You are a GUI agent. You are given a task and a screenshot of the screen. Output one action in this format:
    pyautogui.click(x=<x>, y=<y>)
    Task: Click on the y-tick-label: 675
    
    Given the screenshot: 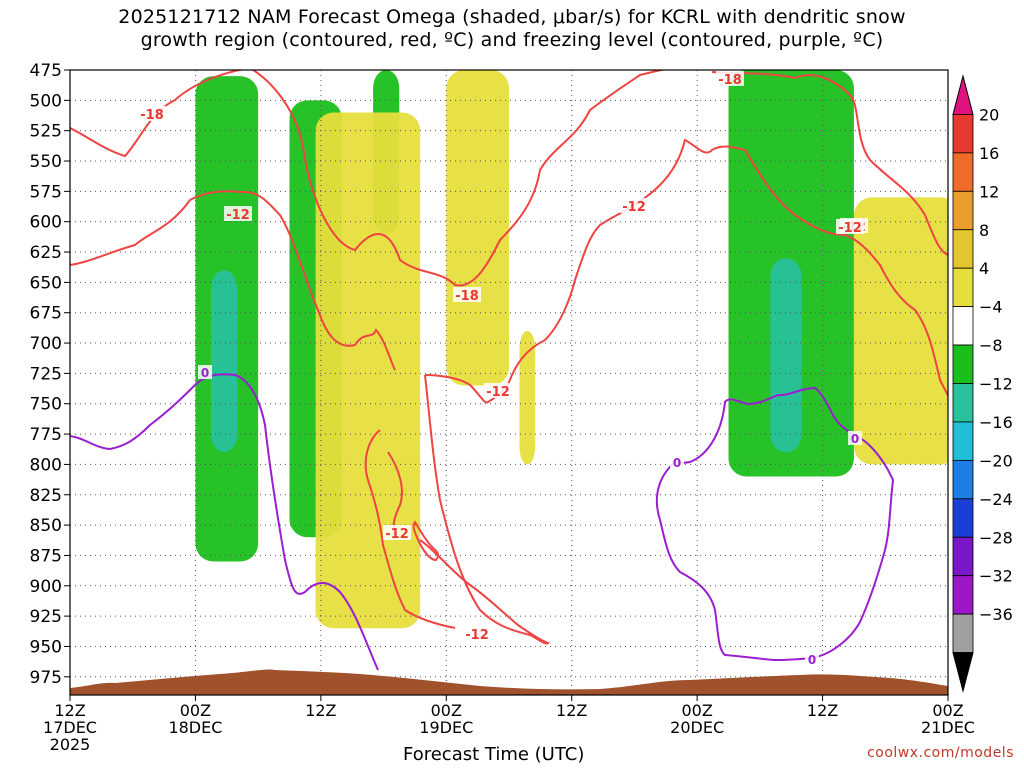 What is the action you would take?
    pyautogui.click(x=46, y=314)
    